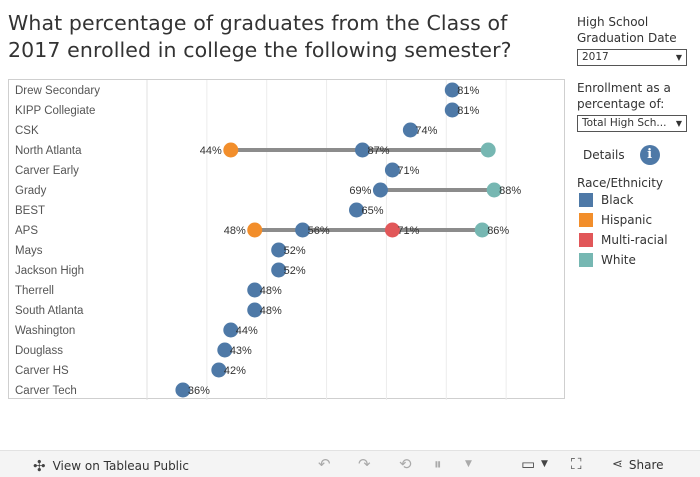  Describe the element at coordinates (39, 351) in the screenshot. I see `category-label: Douglass` at that location.